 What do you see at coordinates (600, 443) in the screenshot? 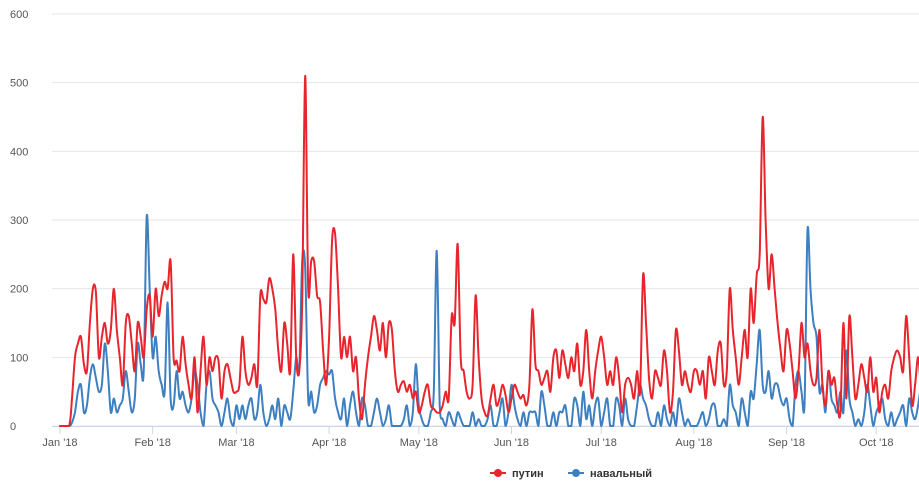
I see `x-tick-label-6: Jul '18` at bounding box center [600, 443].